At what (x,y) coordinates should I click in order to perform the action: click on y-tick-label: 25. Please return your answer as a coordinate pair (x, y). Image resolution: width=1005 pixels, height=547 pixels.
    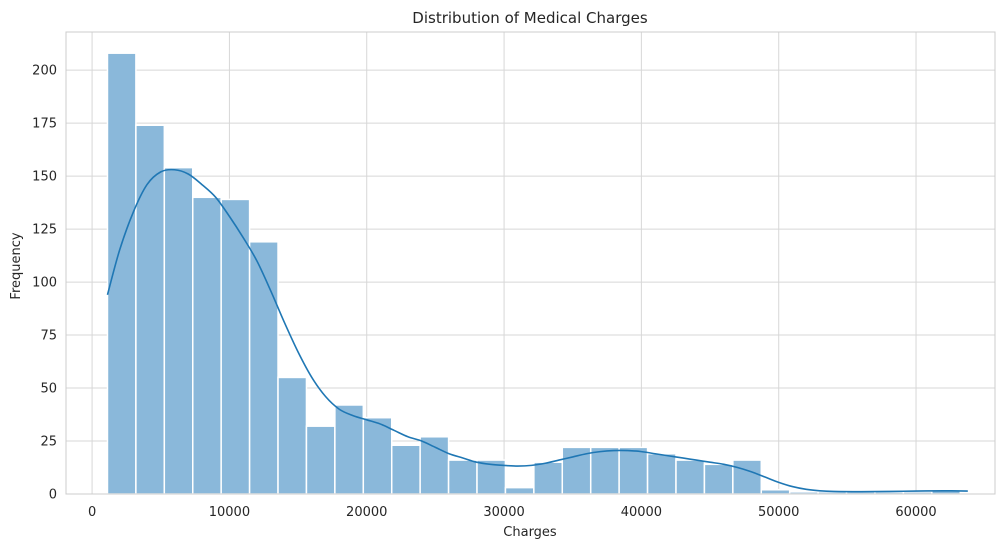
    Looking at the image, I should click on (48, 442).